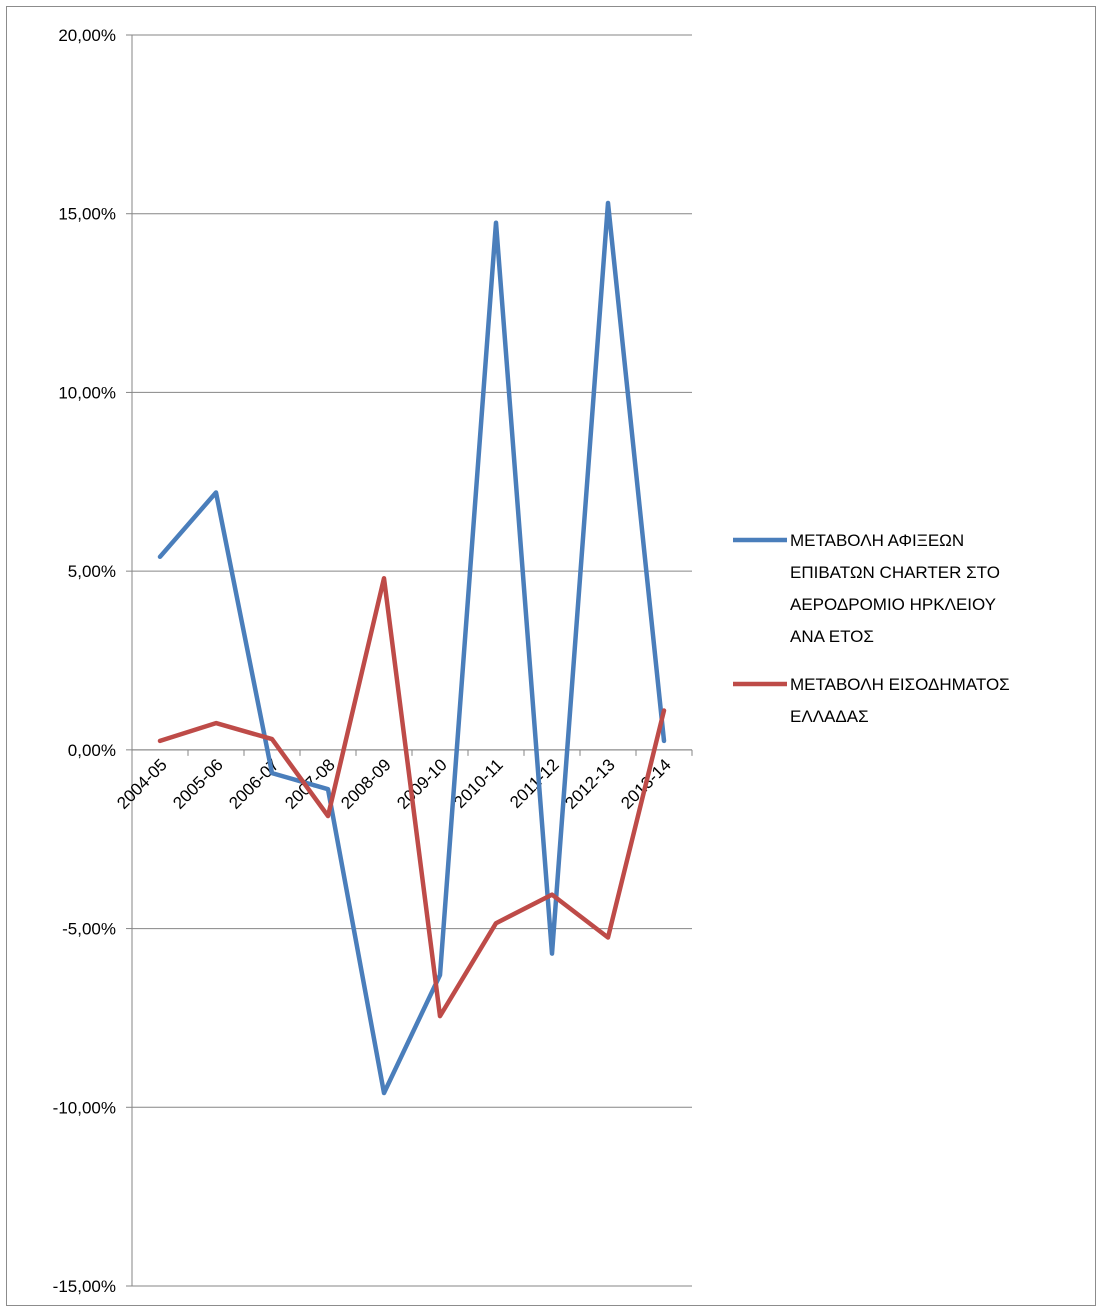  What do you see at coordinates (254, 784) in the screenshot?
I see `x-tick-label: 2006-07` at bounding box center [254, 784].